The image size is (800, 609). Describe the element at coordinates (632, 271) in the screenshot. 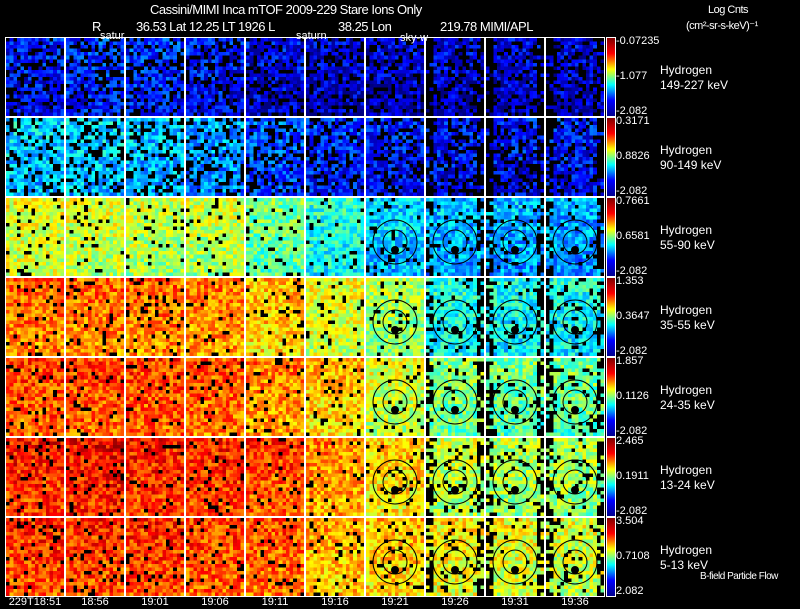

I see `colorbar-min-label: -2.082` at that location.